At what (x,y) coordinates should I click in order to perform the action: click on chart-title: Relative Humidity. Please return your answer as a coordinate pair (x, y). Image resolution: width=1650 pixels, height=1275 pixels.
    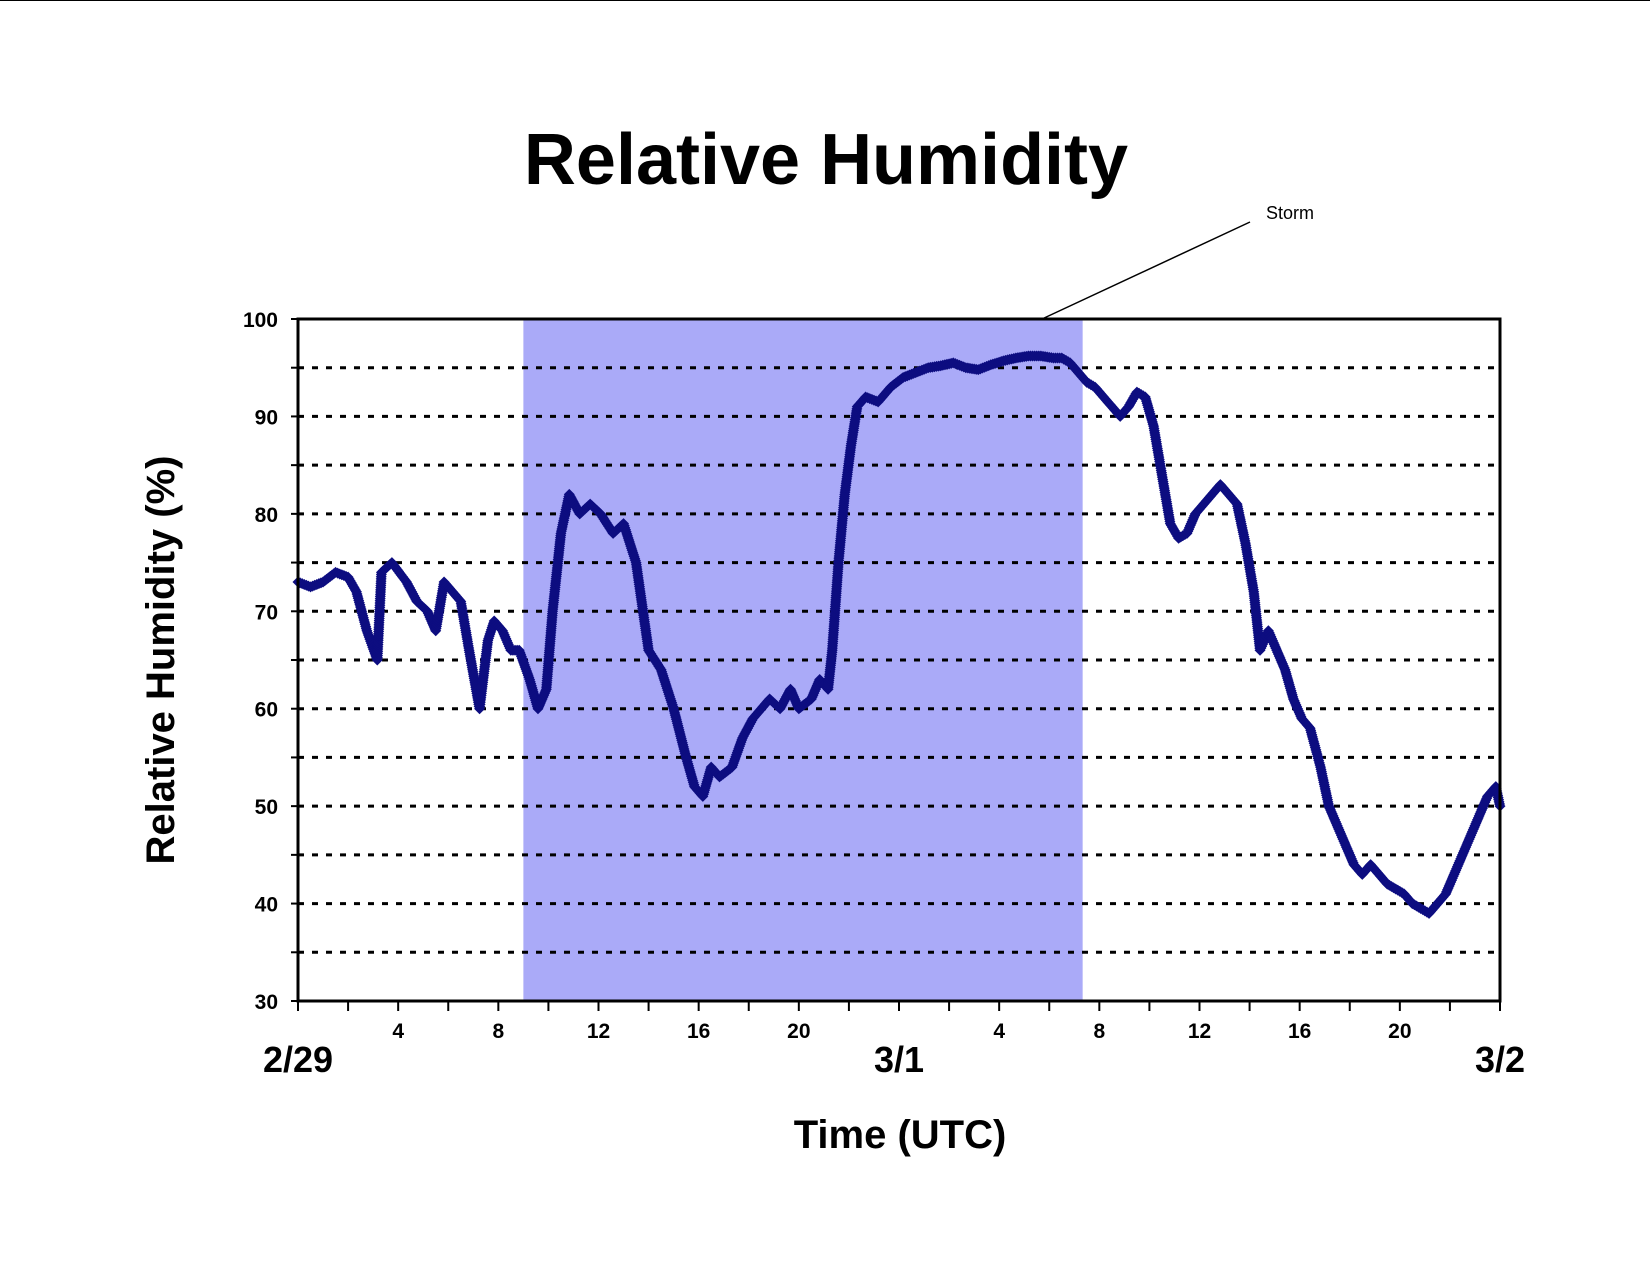
    Looking at the image, I should click on (826, 160).